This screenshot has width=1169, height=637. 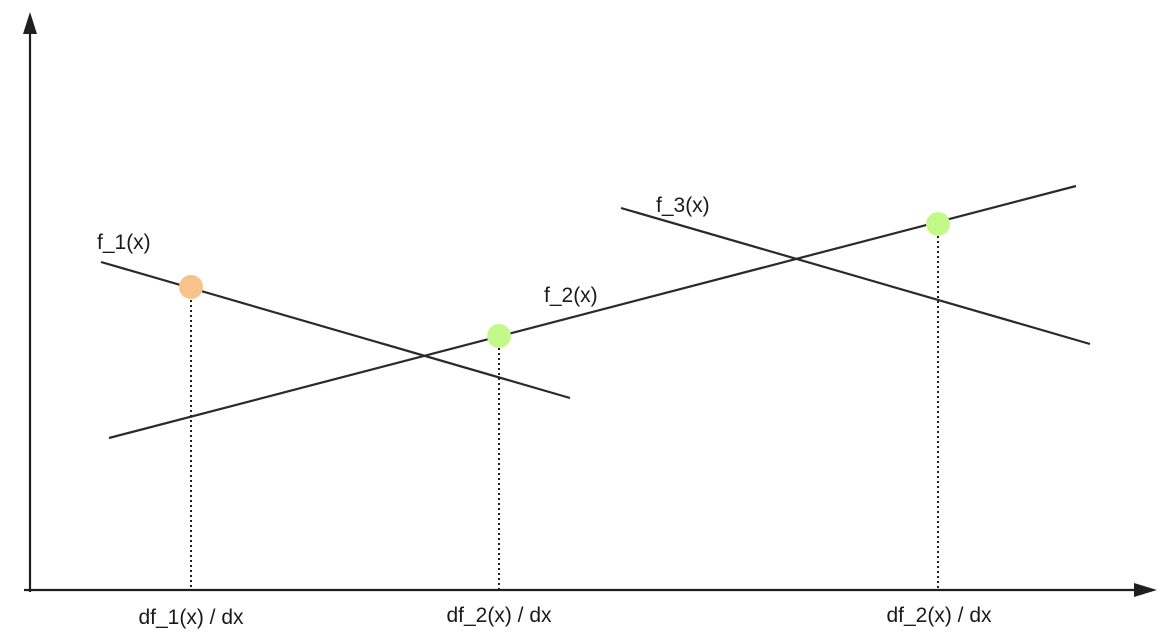 I want to click on tangent-points, so click(x=564, y=280).